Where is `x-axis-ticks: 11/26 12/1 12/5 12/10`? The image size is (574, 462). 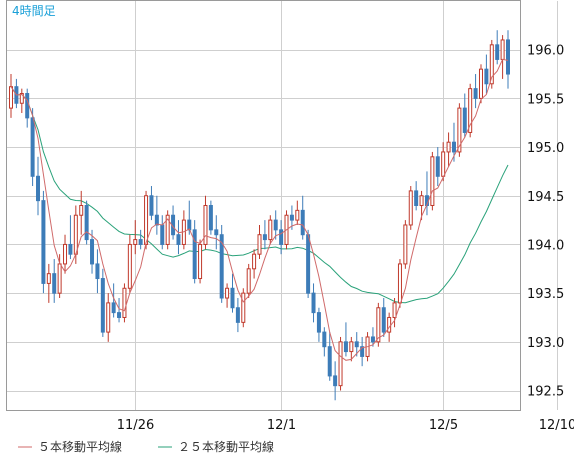
x-axis-ticks: 11/26 12/1 12/5 12/10 is located at coordinates (345, 425).